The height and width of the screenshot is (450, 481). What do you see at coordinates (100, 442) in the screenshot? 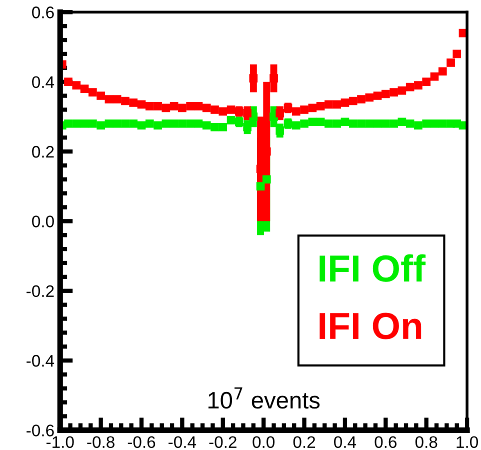
I see `x-tick-label: -0.8` at bounding box center [100, 442].